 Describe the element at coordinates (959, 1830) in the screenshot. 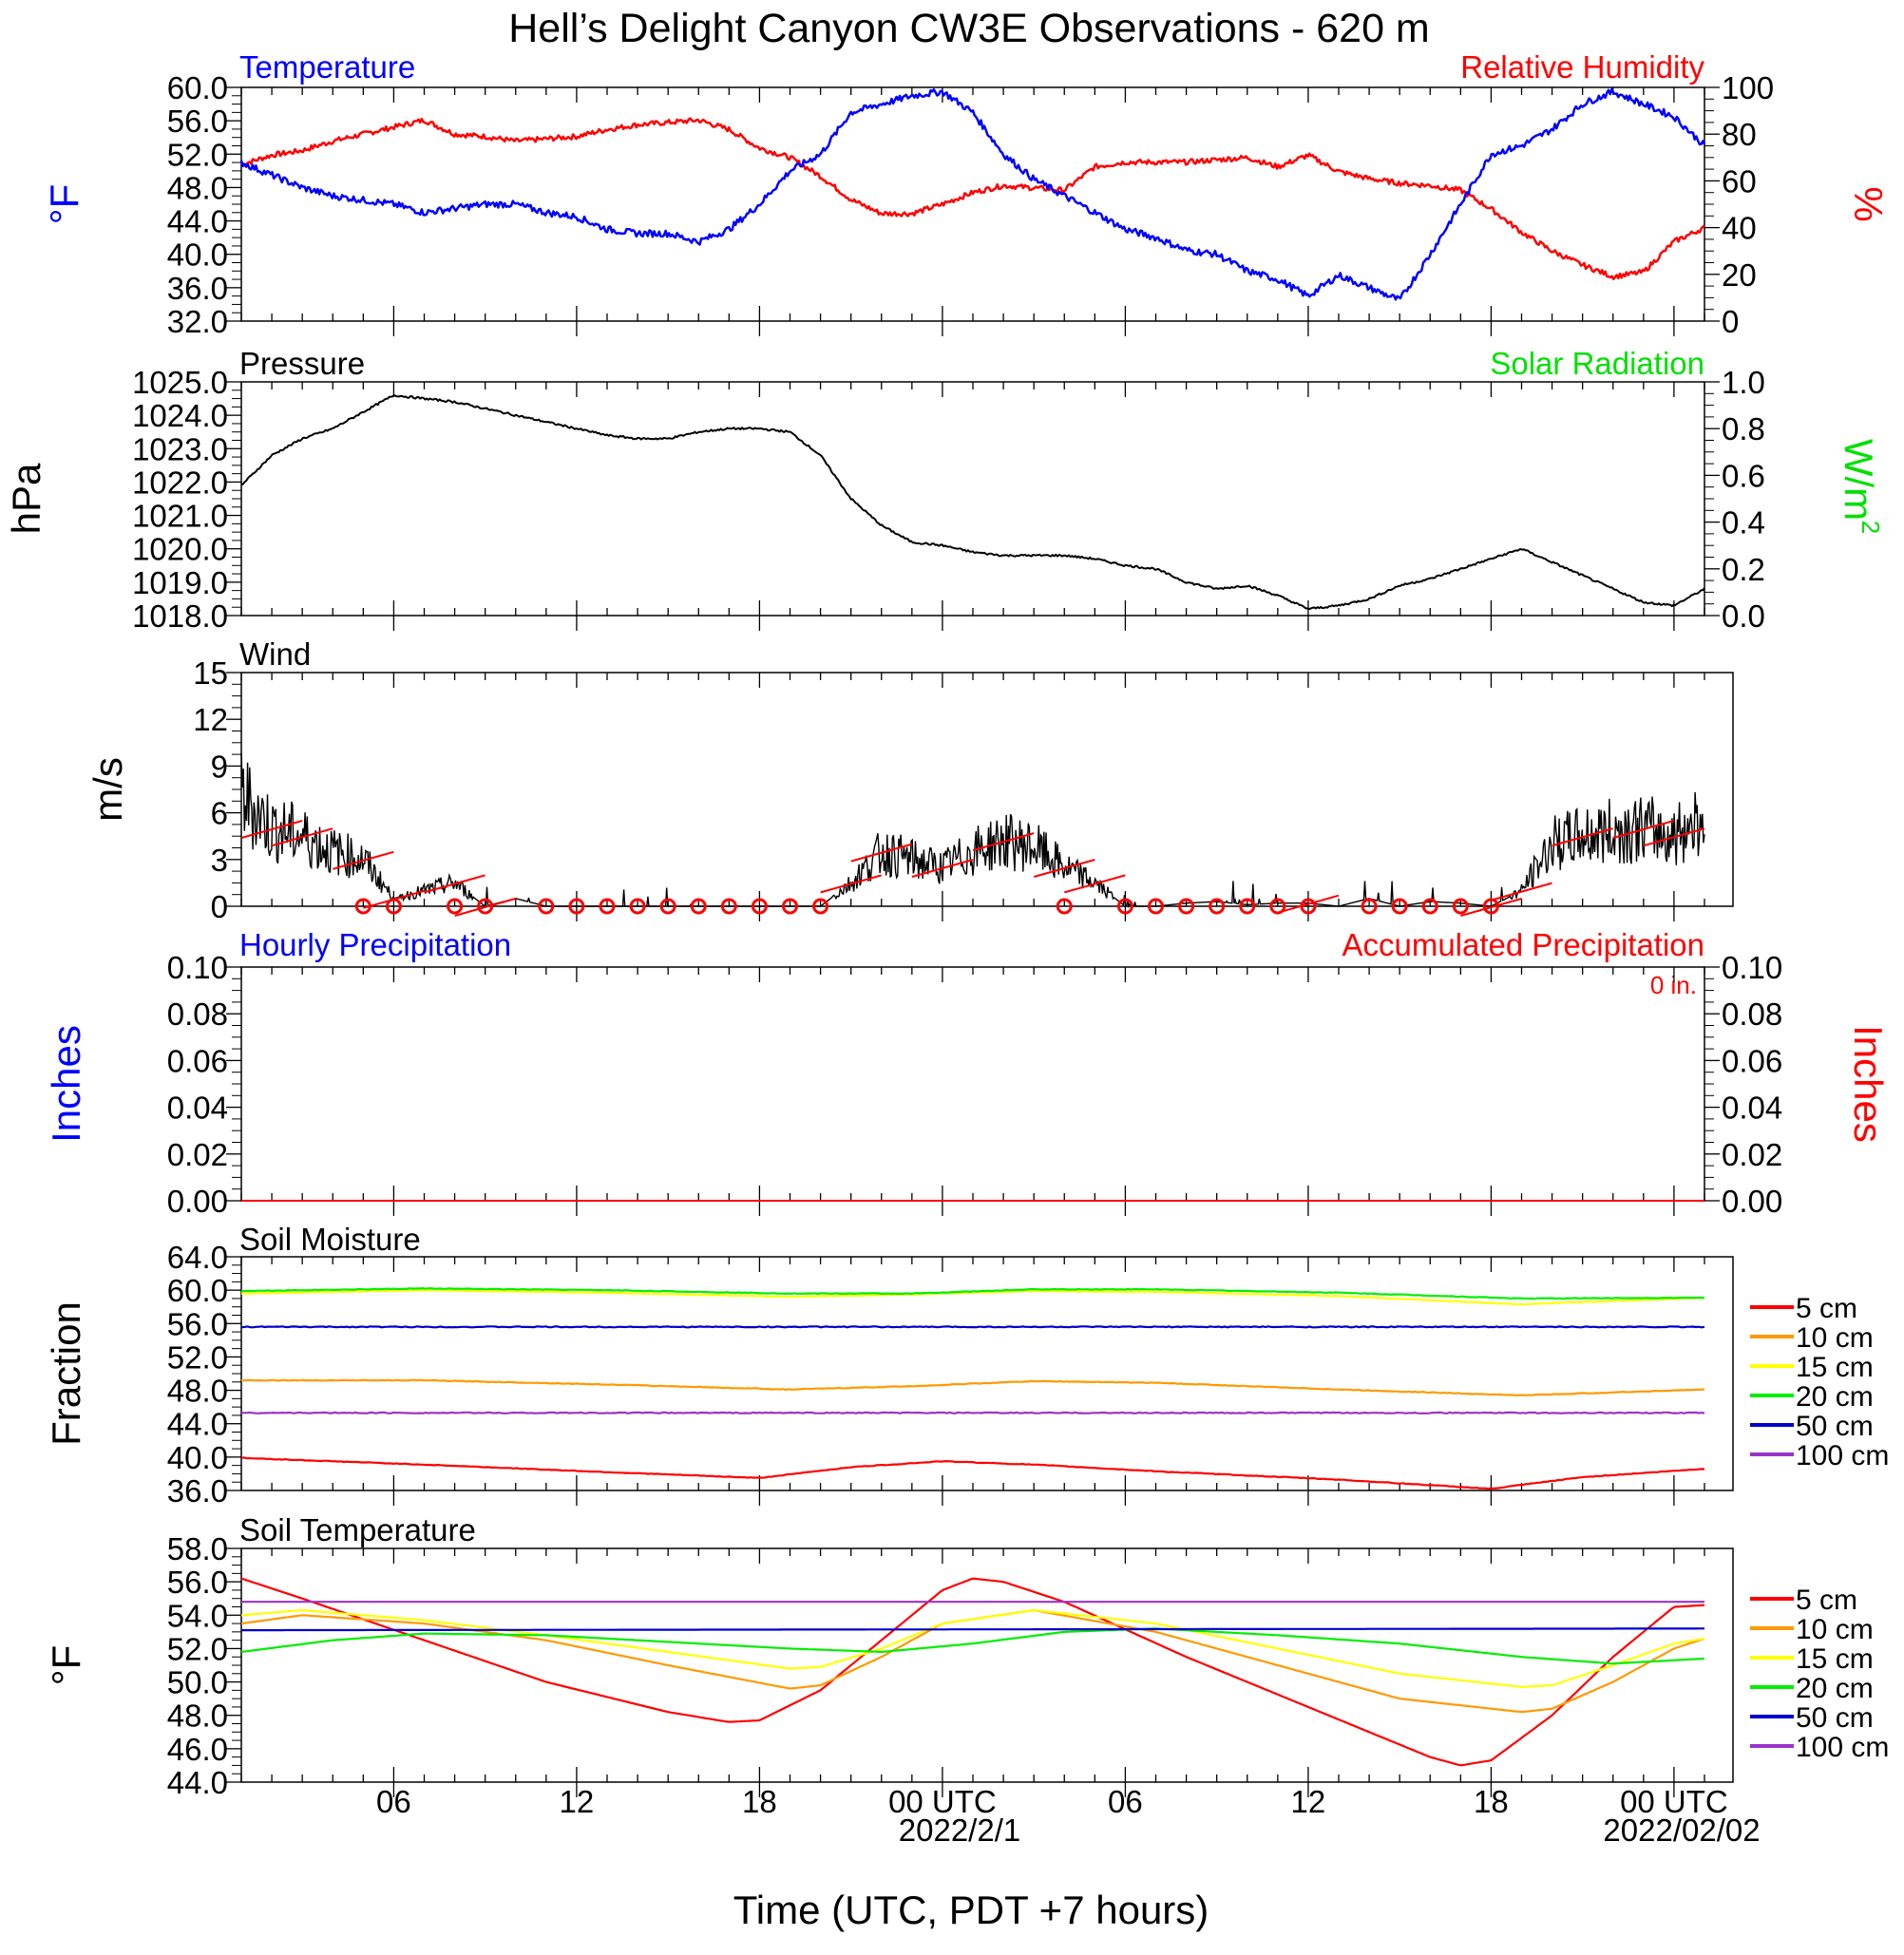

I see `date-label-1: 2022/2/1` at that location.